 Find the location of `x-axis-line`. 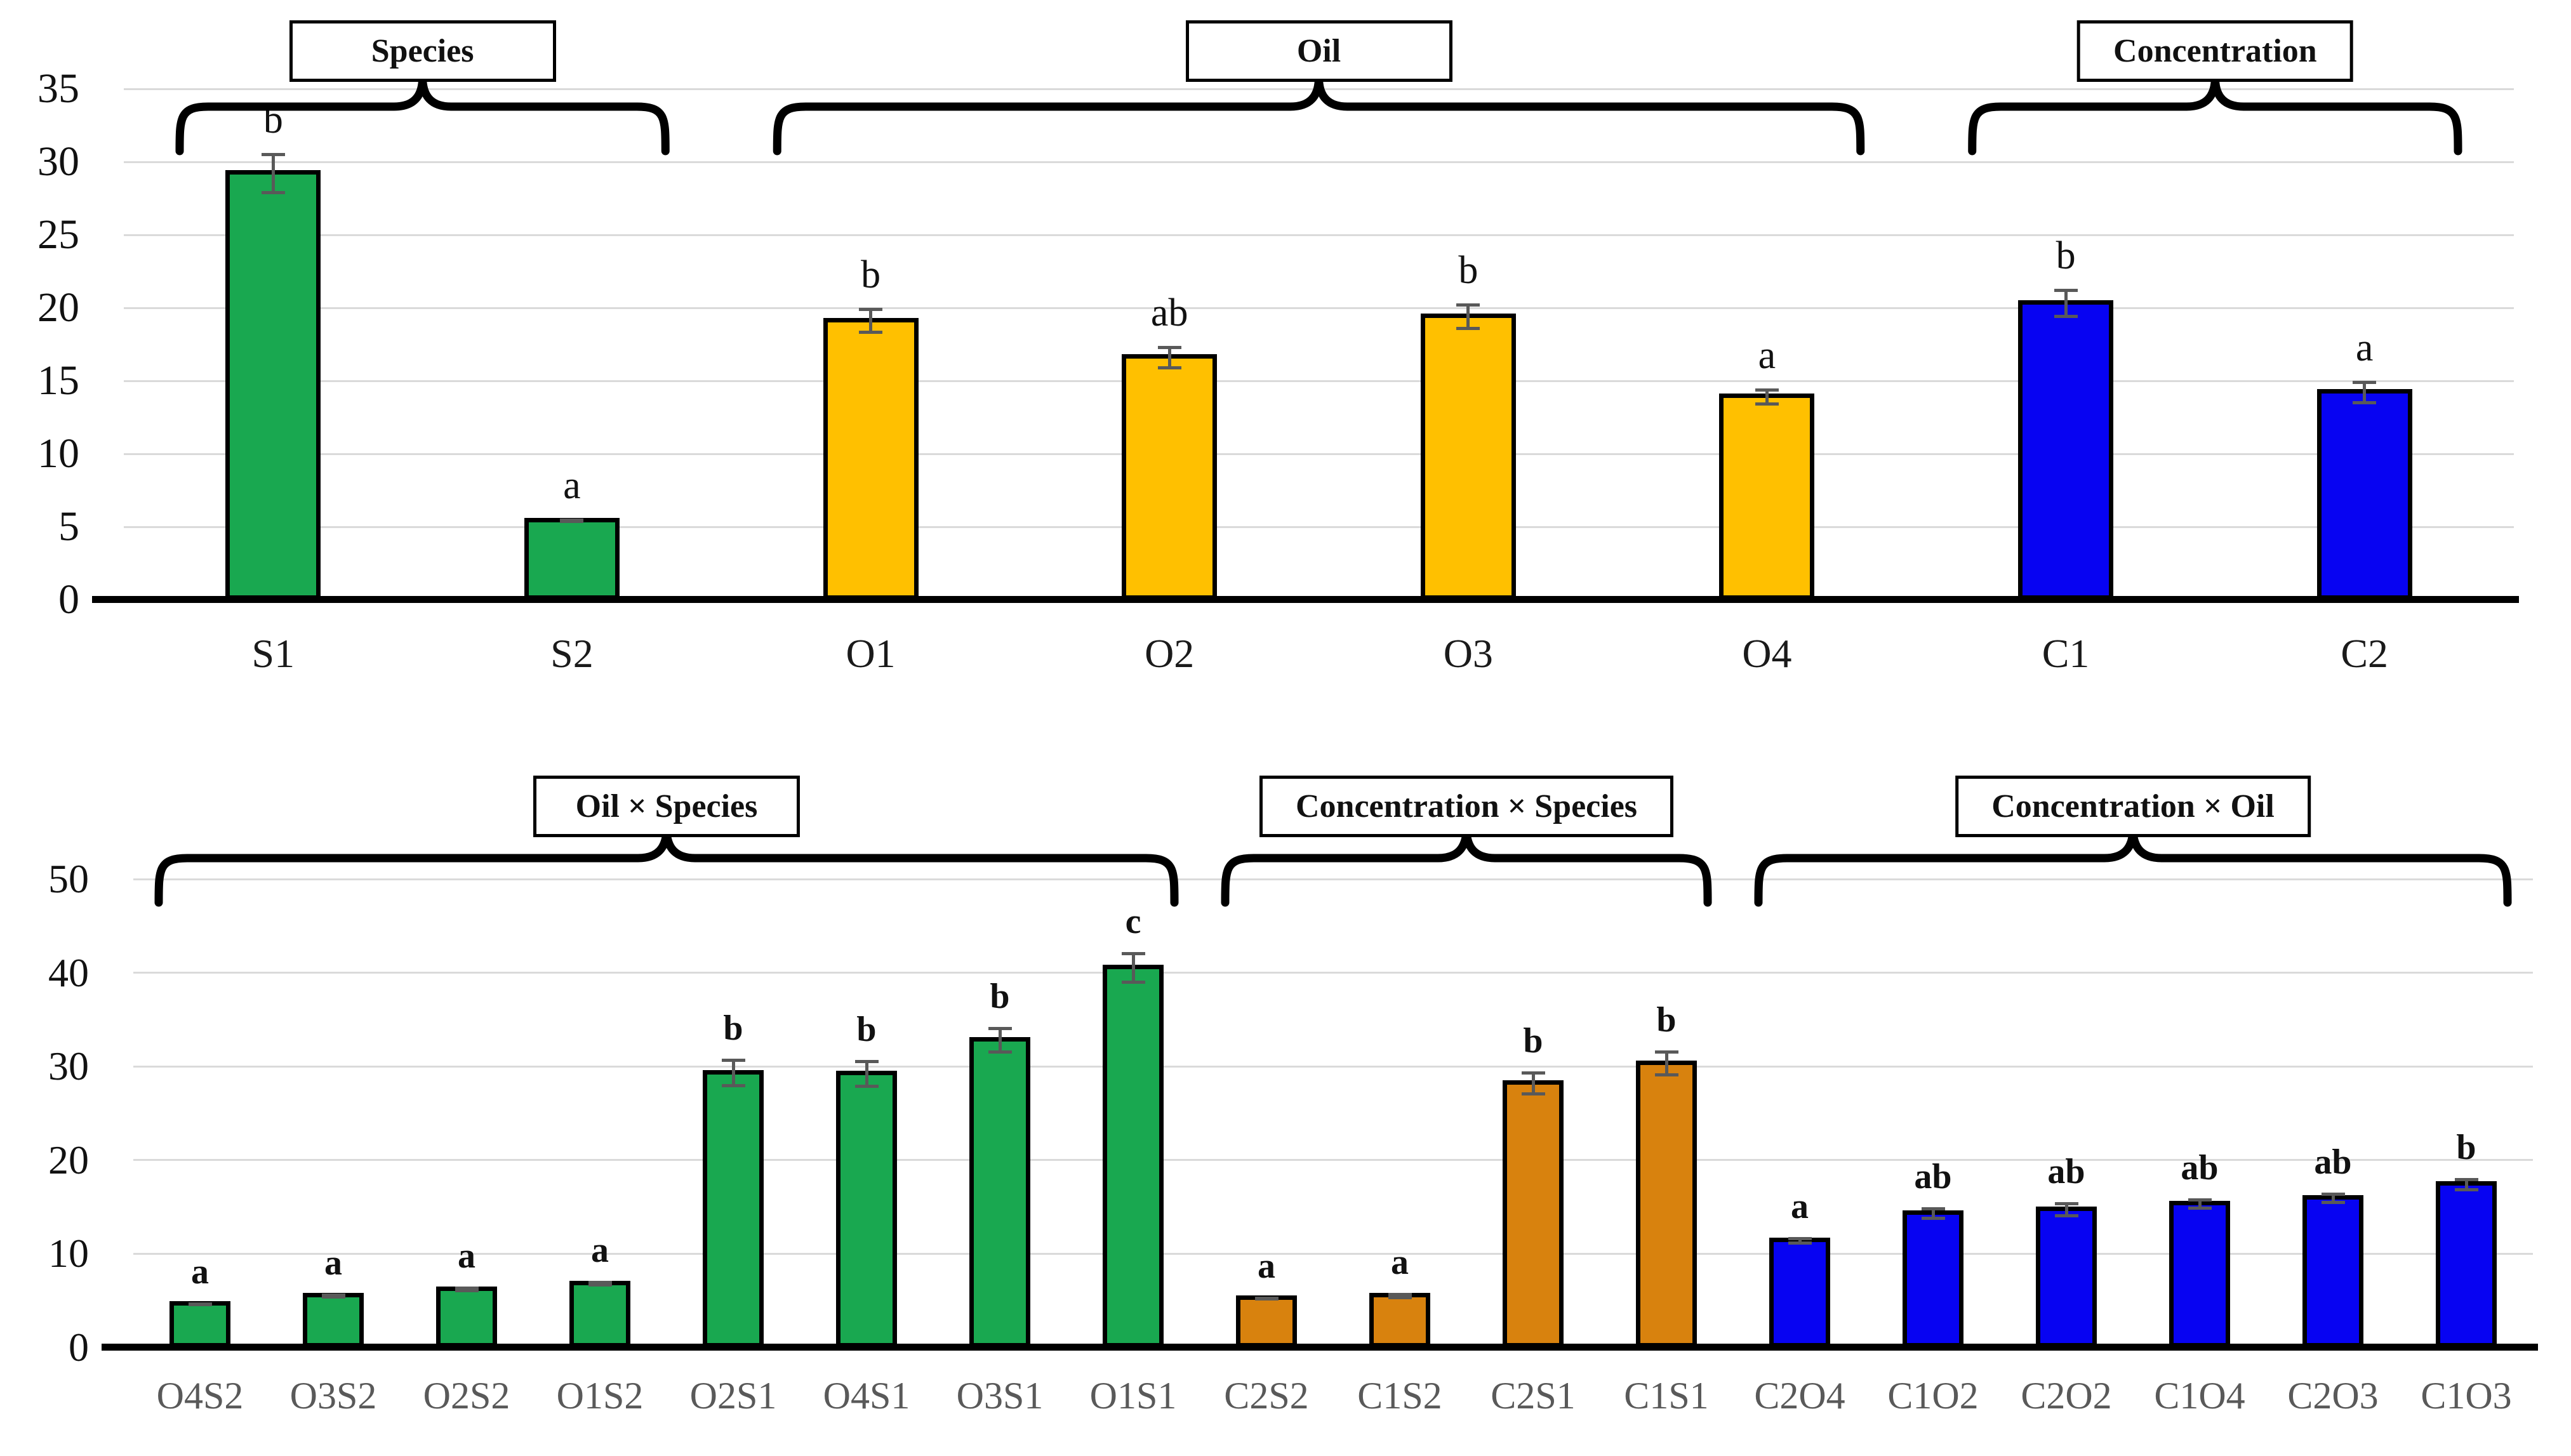

x-axis-line is located at coordinates (1320, 1348).